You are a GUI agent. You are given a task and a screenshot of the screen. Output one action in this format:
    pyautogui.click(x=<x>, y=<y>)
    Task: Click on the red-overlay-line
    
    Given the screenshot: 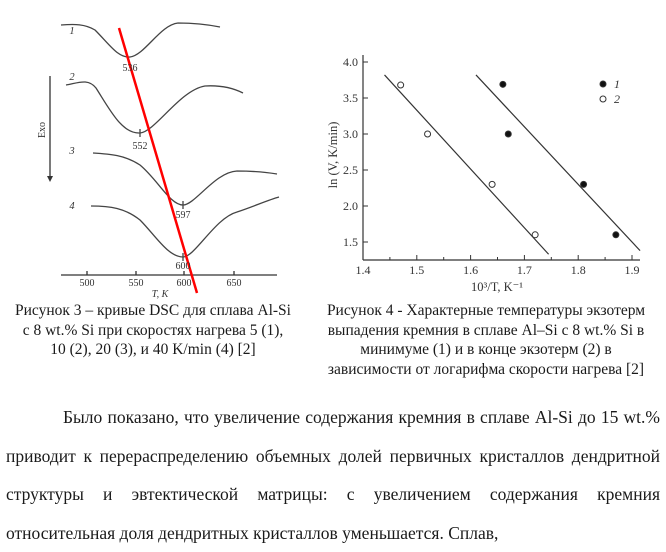 What is the action you would take?
    pyautogui.click(x=158, y=160)
    